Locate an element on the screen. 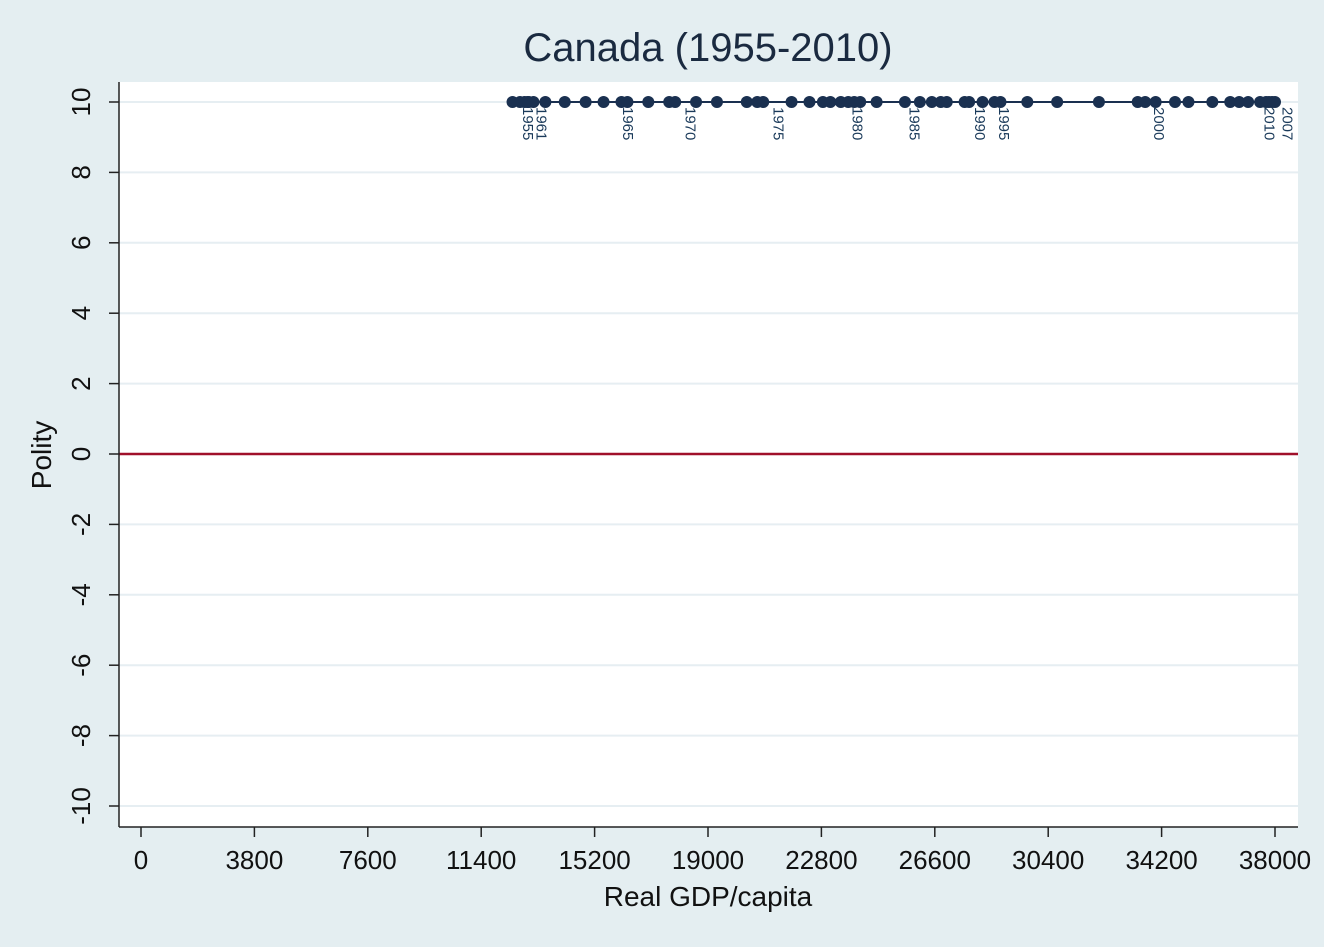  year-label: 1980 is located at coordinates (857, 123).